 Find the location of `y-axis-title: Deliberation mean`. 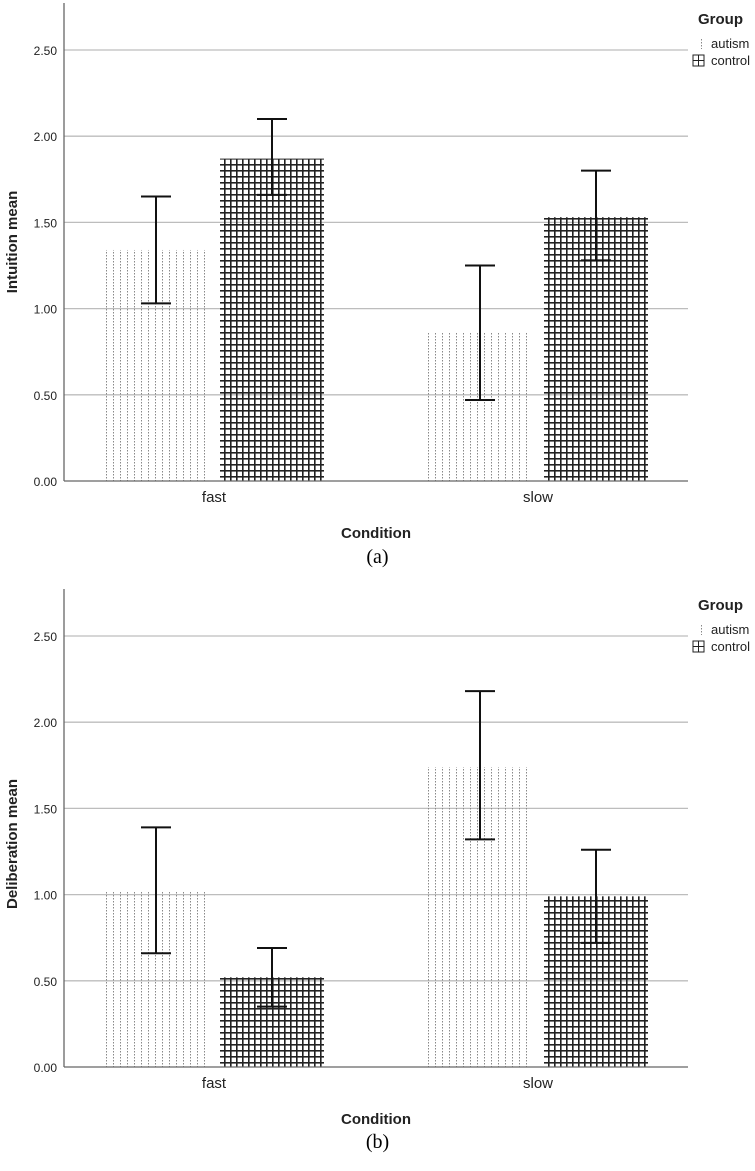

y-axis-title: Deliberation mean is located at coordinates (12, 844).